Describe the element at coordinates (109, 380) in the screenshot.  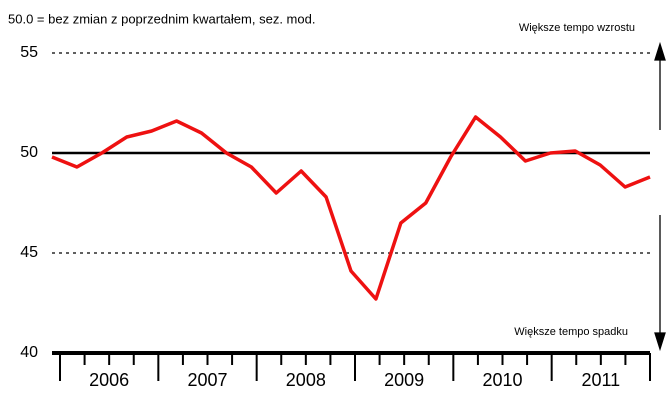
I see `x-tick-label: 2006` at that location.